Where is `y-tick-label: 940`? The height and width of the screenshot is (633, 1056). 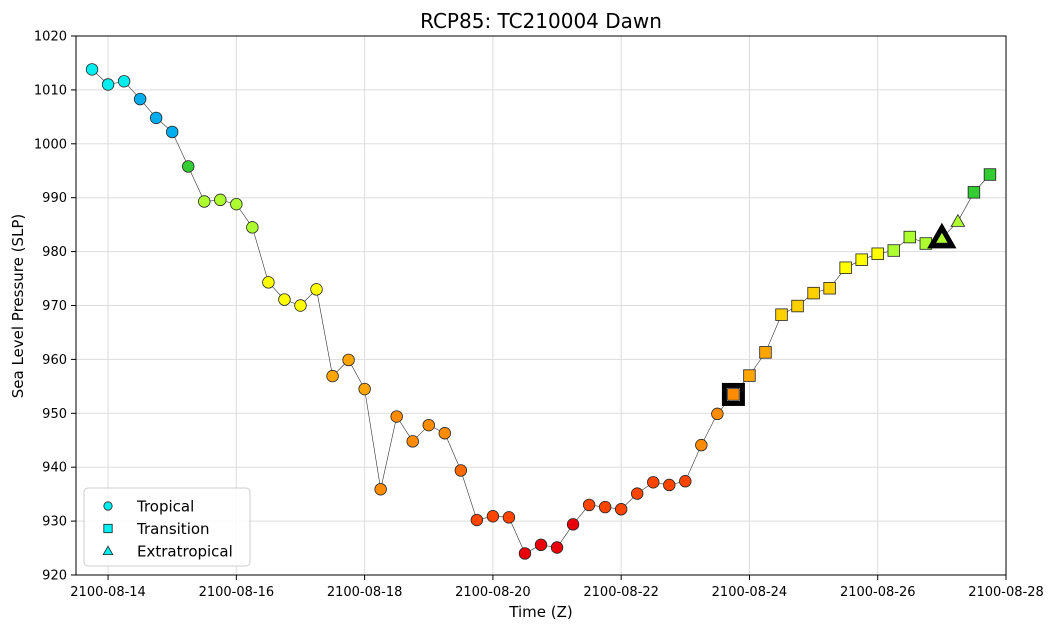
y-tick-label: 940 is located at coordinates (54, 468).